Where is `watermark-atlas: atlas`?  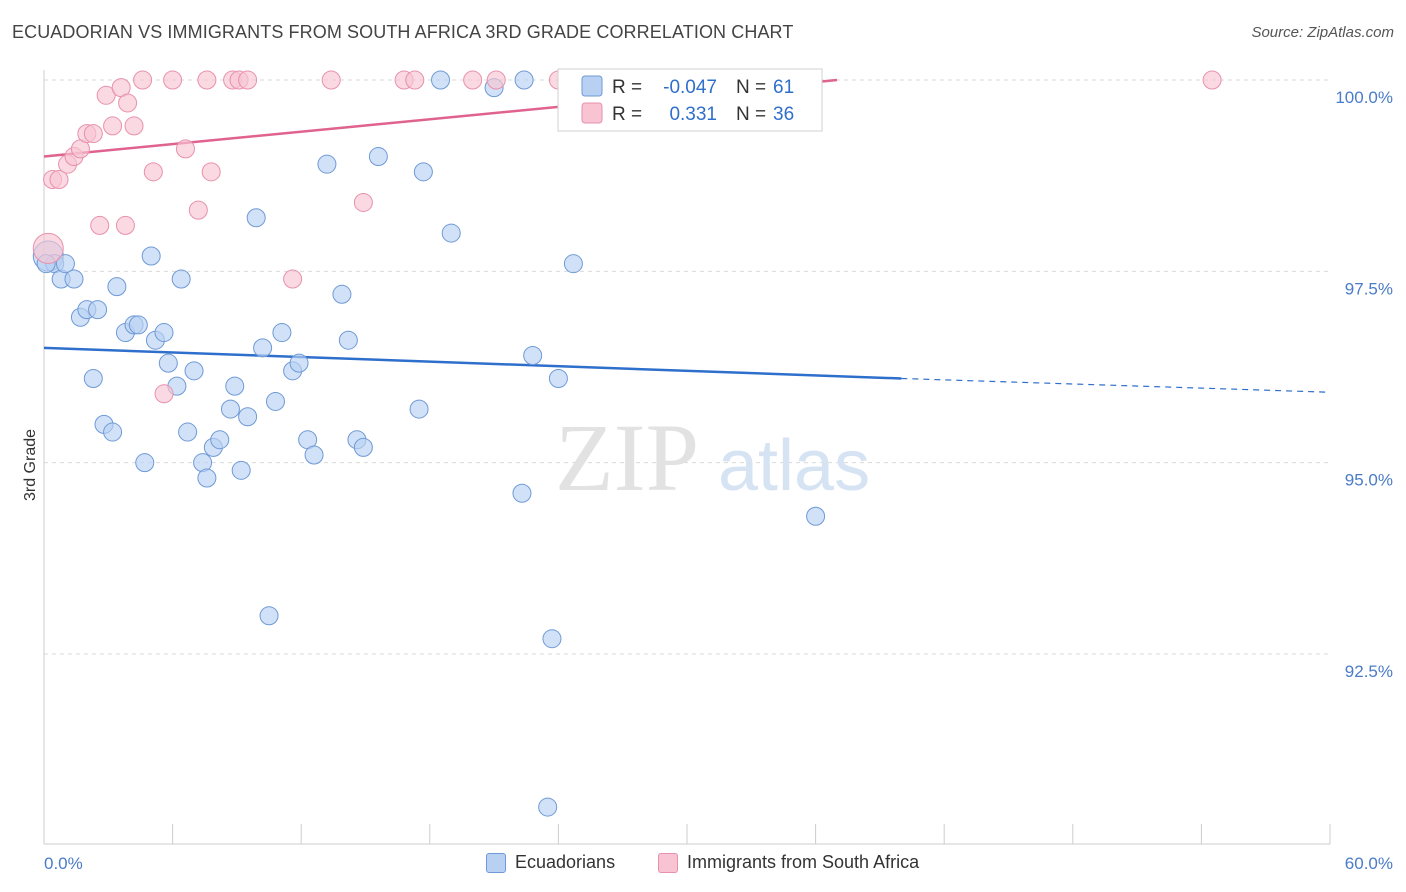
watermark-atlas: atlas is located at coordinates (794, 466).